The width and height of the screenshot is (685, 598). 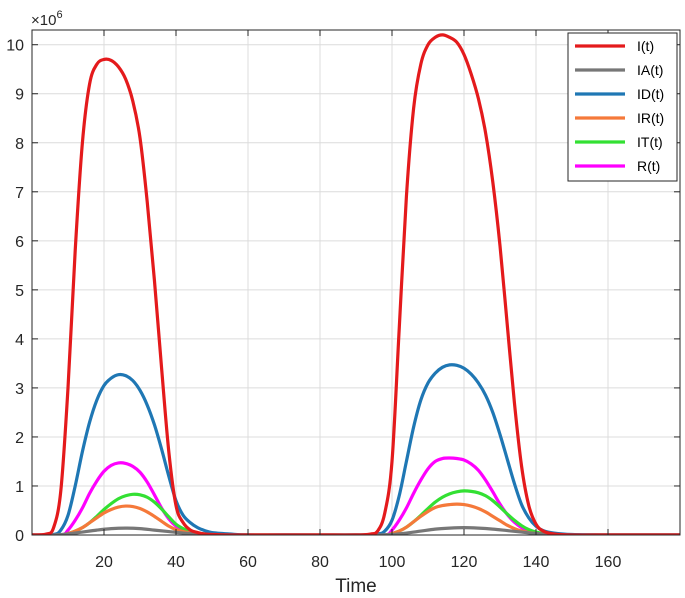 I want to click on x-tick-label: 100, so click(x=392, y=562).